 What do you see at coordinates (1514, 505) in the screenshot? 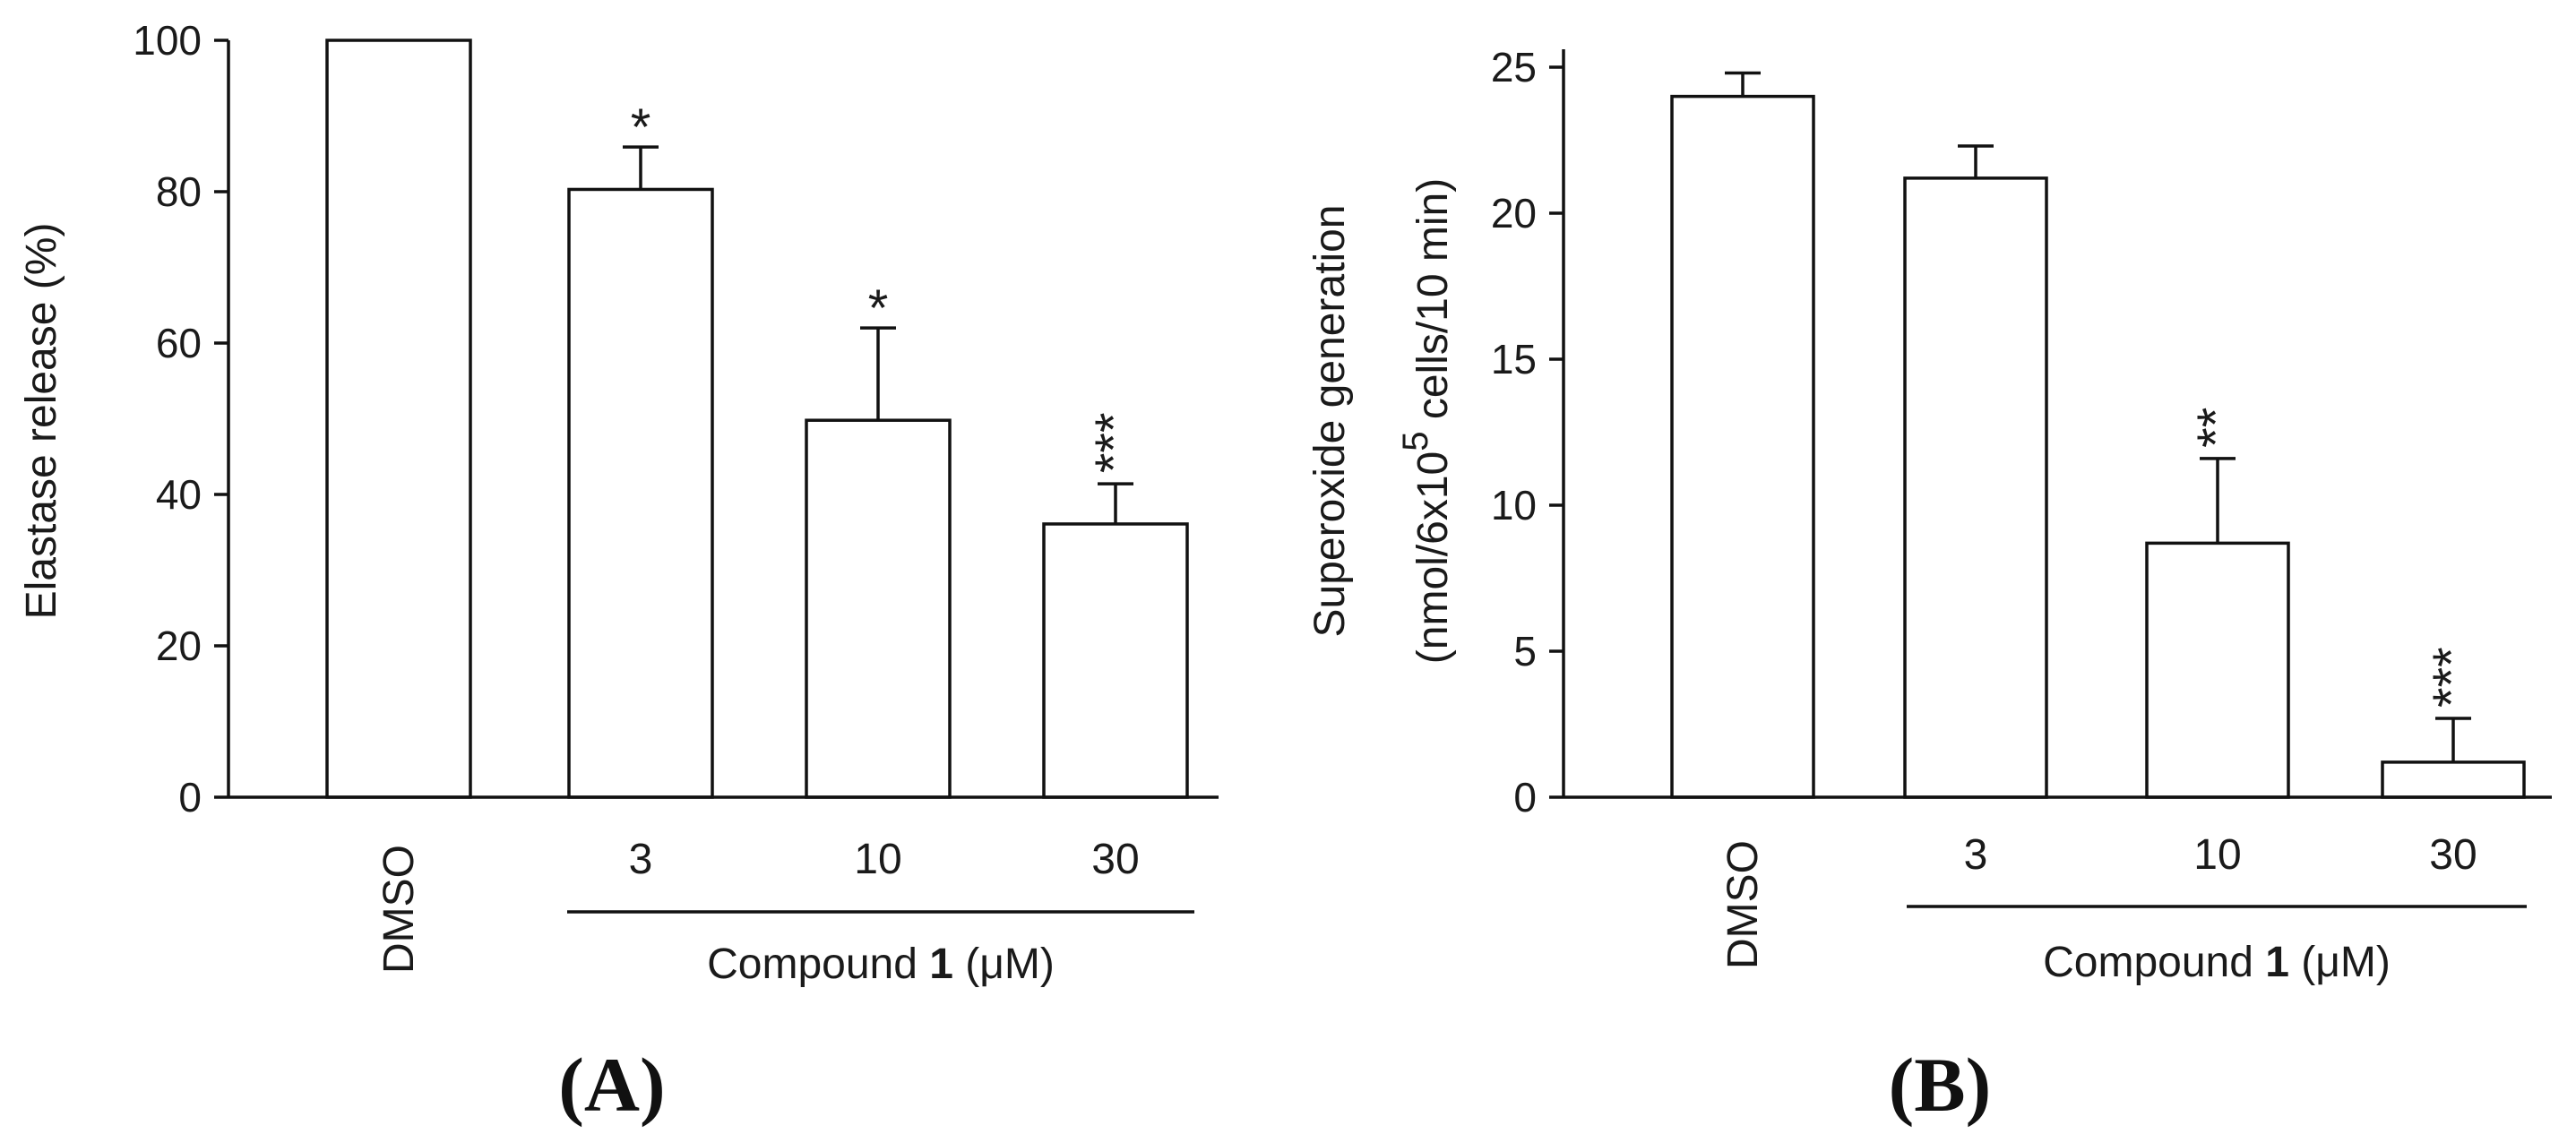
I see `panel-b-y-tick-label: 10` at bounding box center [1514, 505].